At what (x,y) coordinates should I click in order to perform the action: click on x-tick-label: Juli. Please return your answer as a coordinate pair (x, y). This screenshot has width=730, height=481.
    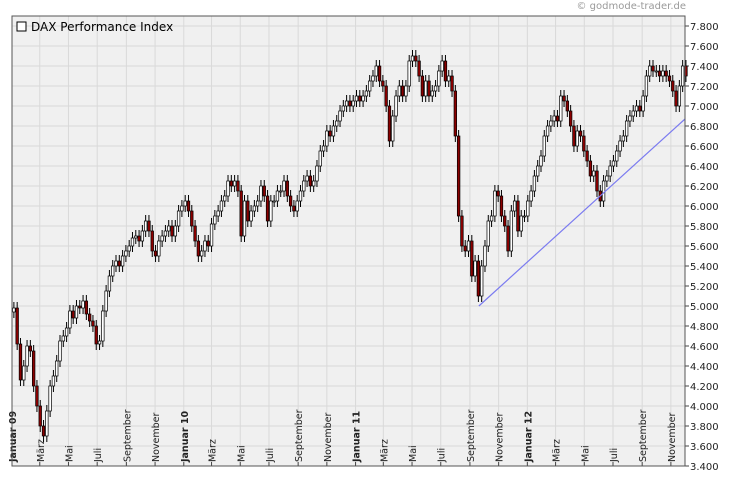
    Looking at the image, I should click on (98, 455).